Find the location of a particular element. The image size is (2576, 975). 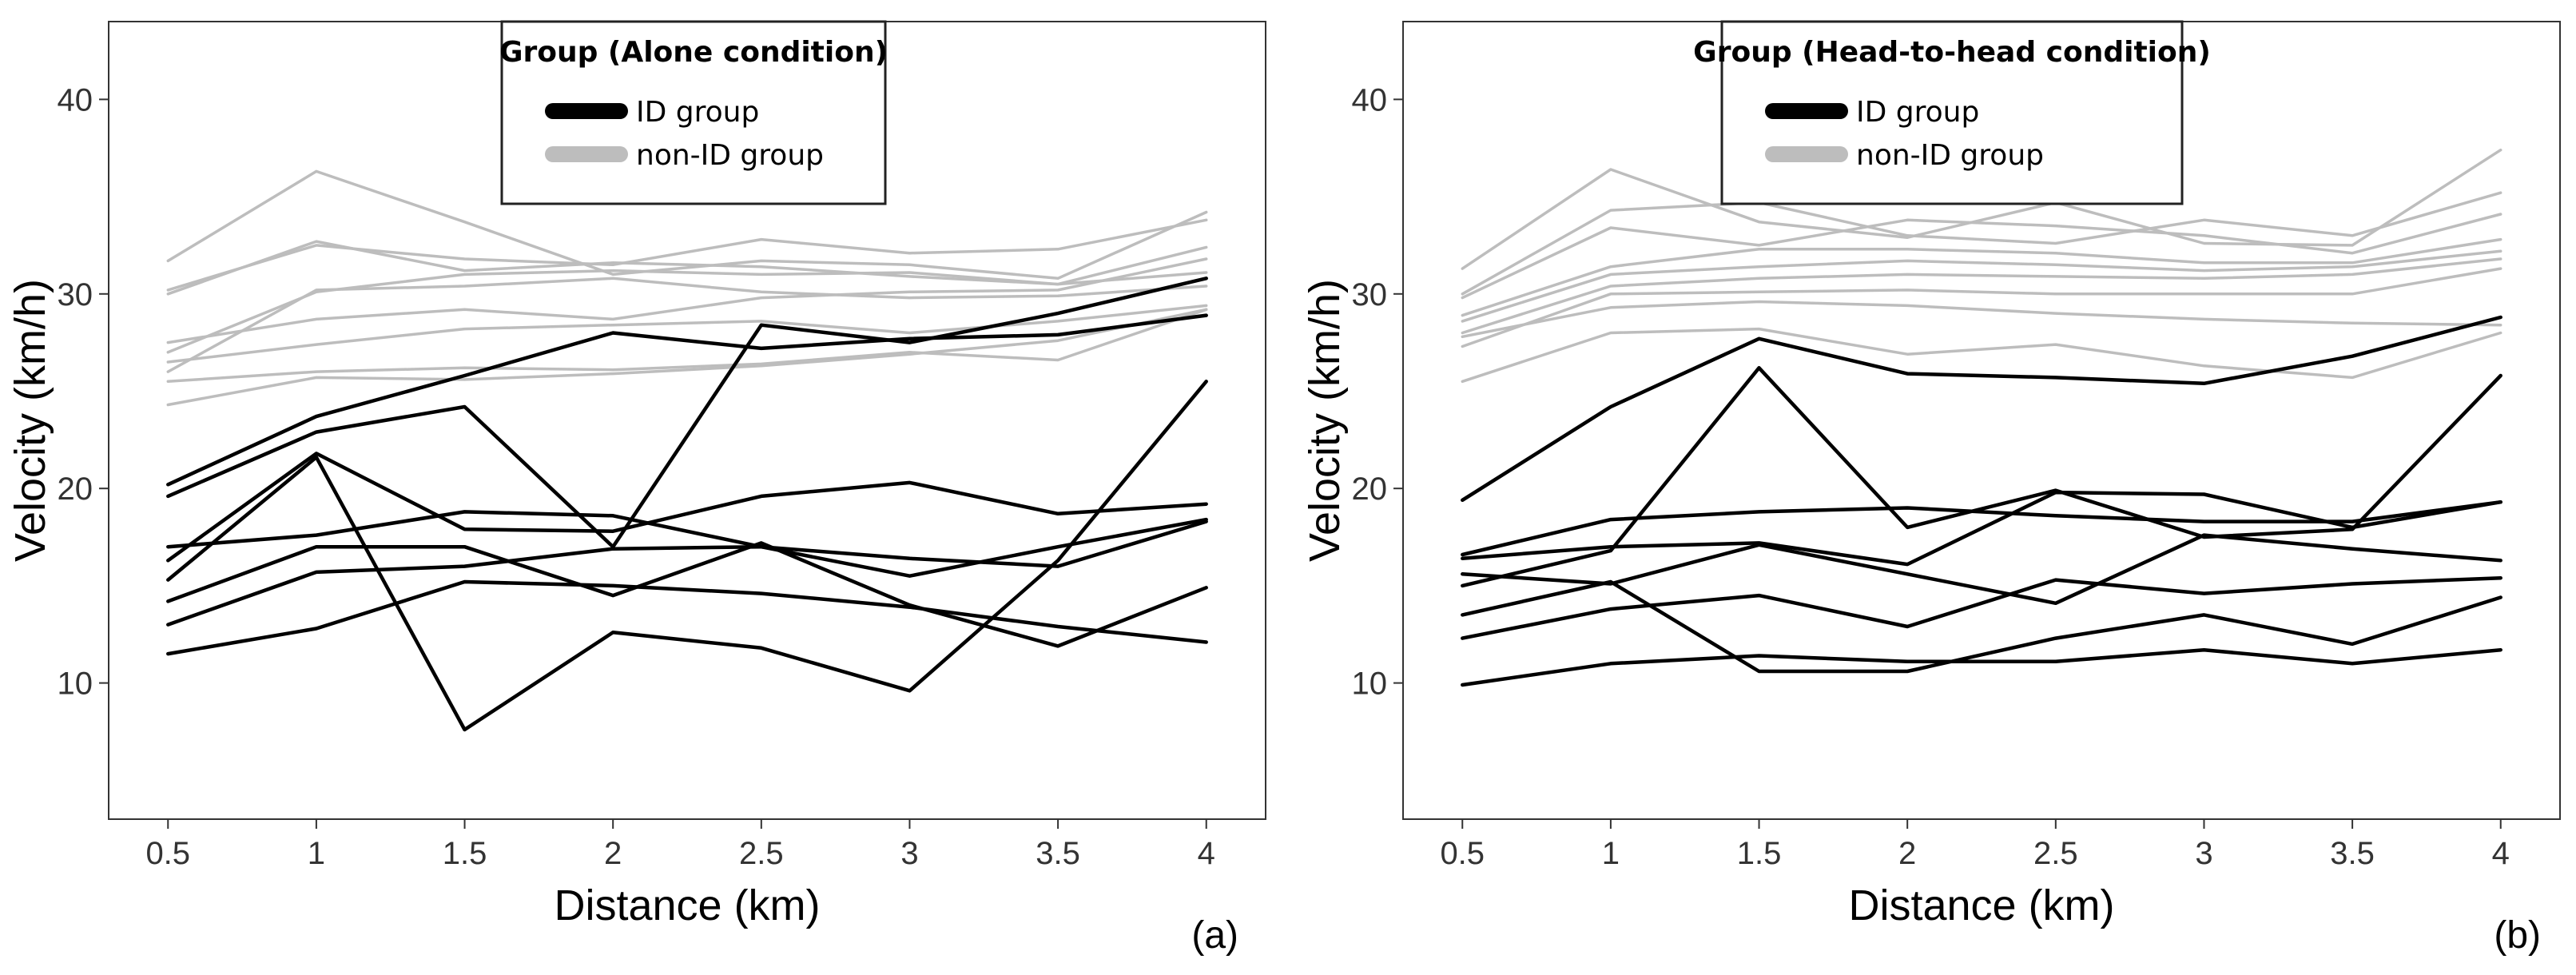

legend-title: Group (Head-to-head condition) is located at coordinates (1952, 53).